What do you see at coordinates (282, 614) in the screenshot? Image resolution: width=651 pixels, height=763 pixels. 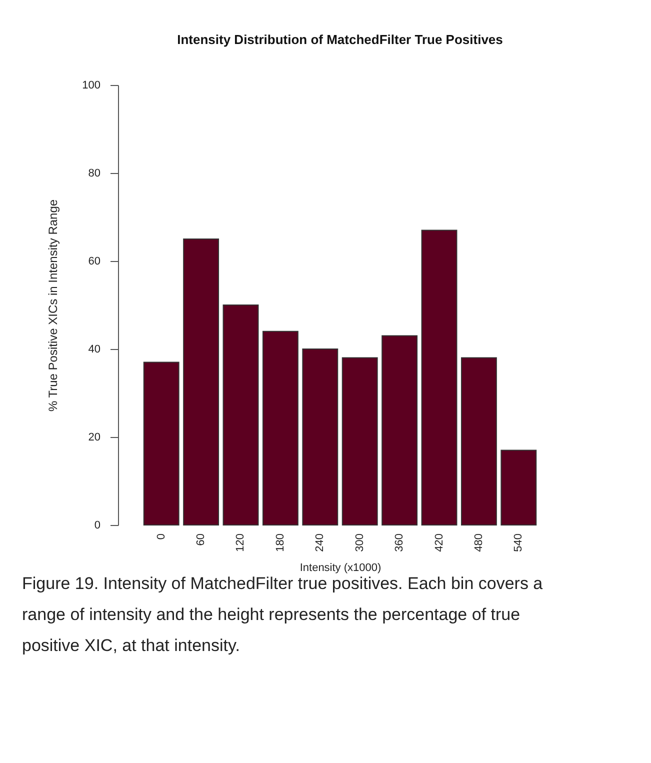 I see `caption: Figure 19. Intensity of MatchedFilter true positives. Each bin covers a range of intensity and the height represents the percentage of true positive XIC, at that intensity.` at bounding box center [282, 614].